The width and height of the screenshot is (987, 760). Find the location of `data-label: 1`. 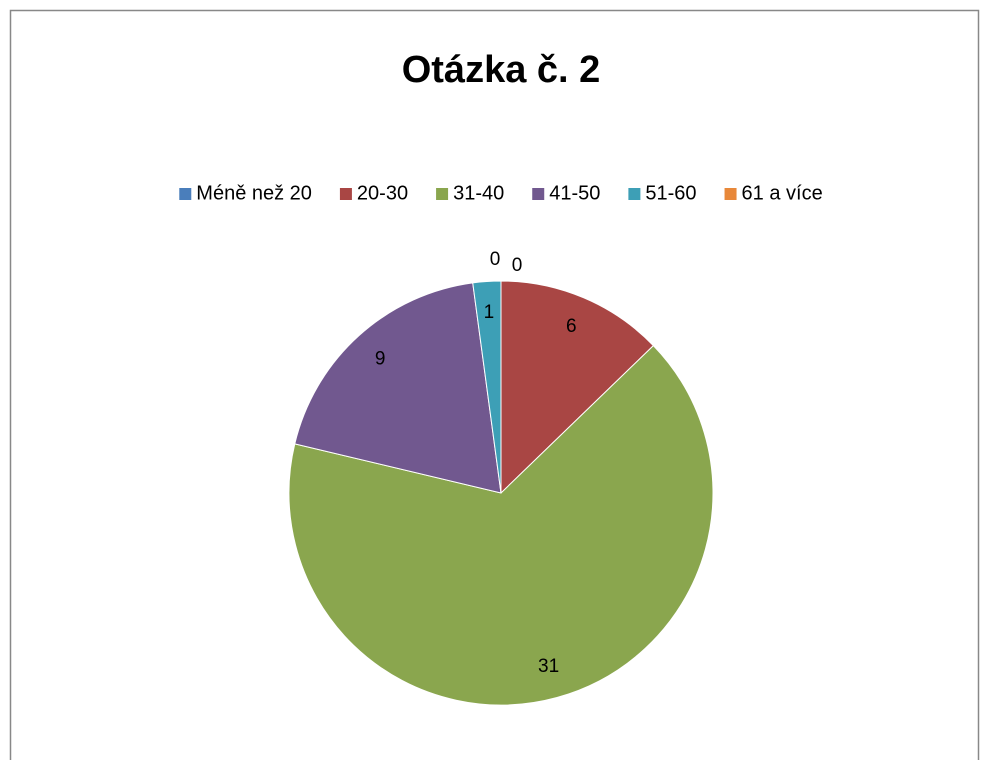

data-label: 1 is located at coordinates (489, 312).